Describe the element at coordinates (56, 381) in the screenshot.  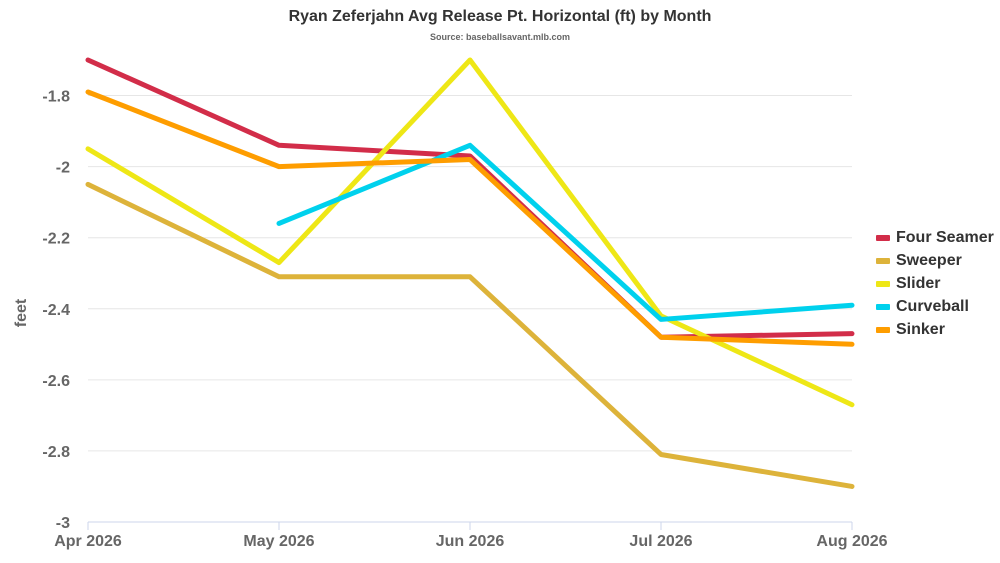
I see `y-tick-label: -2.6` at that location.